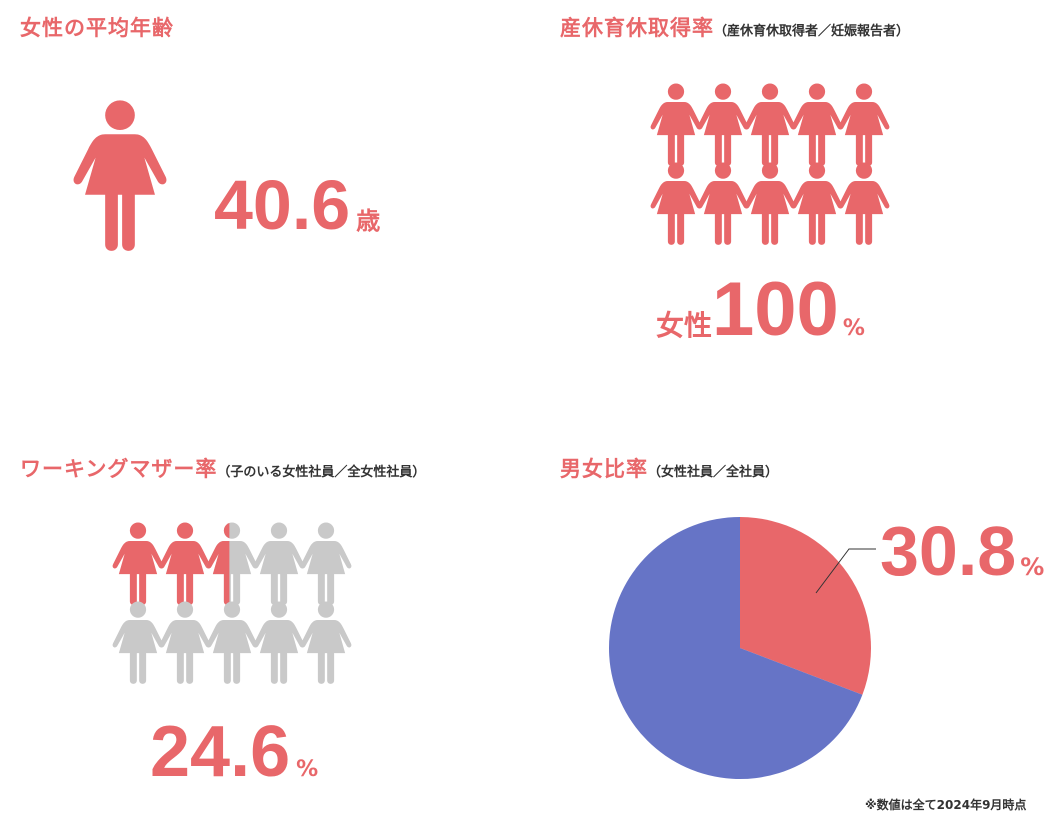 The image size is (1062, 821). I want to click on working-mothers-value: 24.6, so click(220, 752).